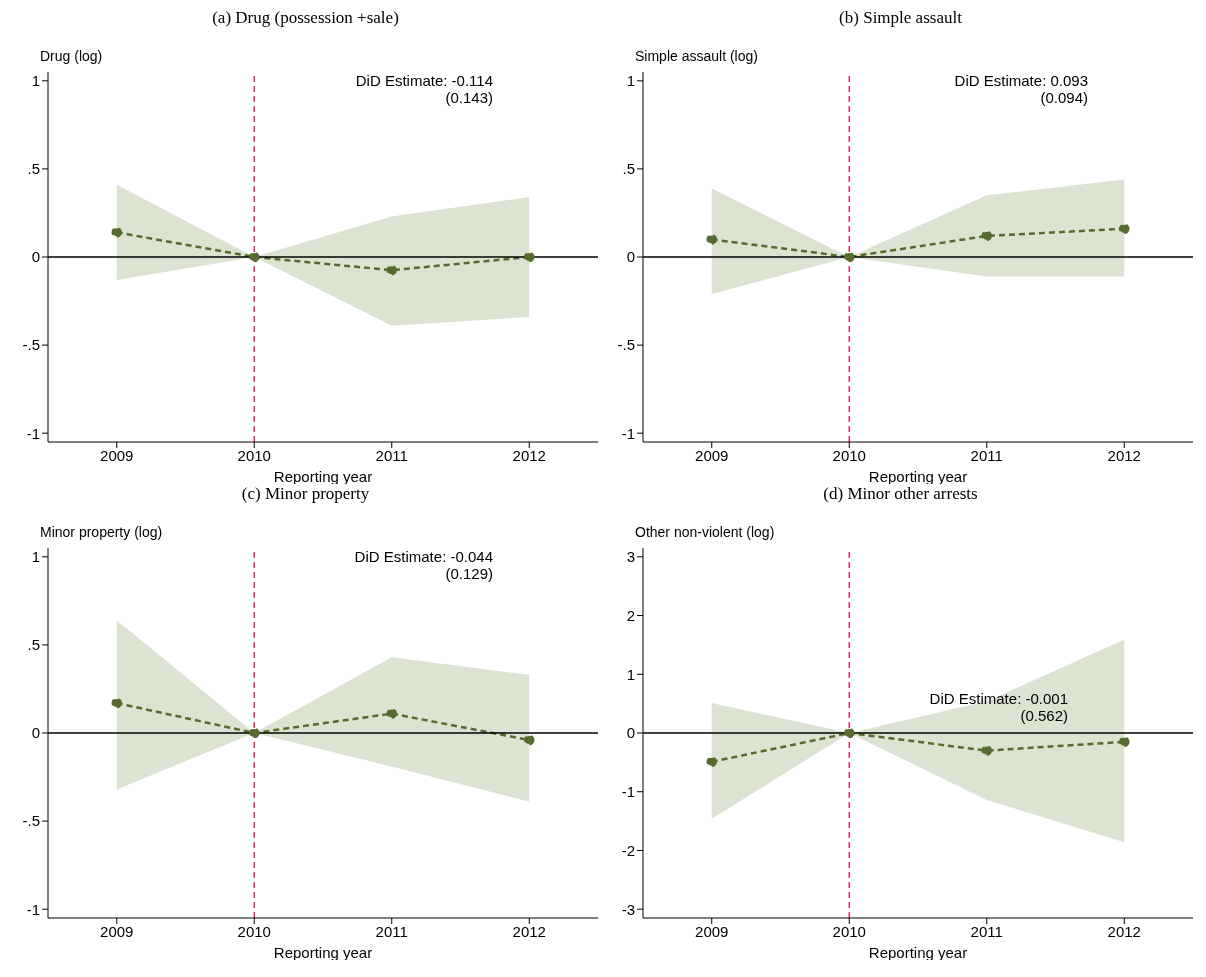 The width and height of the screenshot is (1206, 977). Describe the element at coordinates (1021, 80) in the screenshot. I see `annotation: DiD Estimate: 0.093` at that location.